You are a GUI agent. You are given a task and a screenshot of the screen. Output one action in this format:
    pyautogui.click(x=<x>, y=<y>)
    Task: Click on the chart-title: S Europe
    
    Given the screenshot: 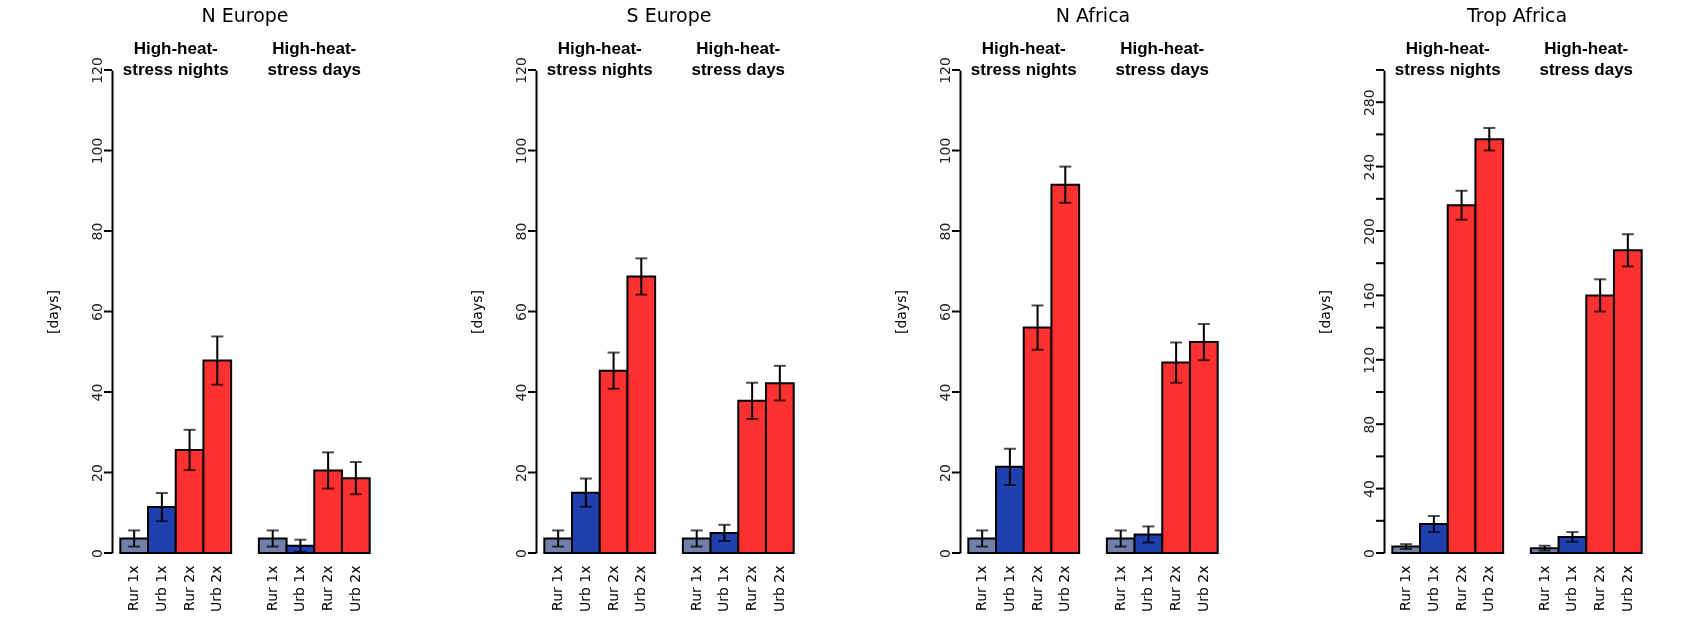 What is the action you would take?
    pyautogui.click(x=669, y=15)
    